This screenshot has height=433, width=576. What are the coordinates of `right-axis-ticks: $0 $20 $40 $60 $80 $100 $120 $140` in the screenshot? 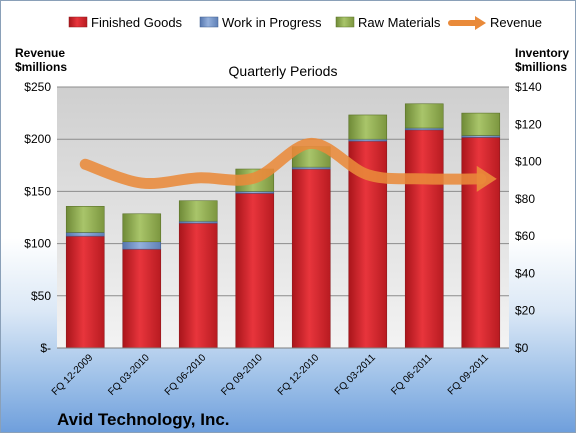 It's located at (528, 217).